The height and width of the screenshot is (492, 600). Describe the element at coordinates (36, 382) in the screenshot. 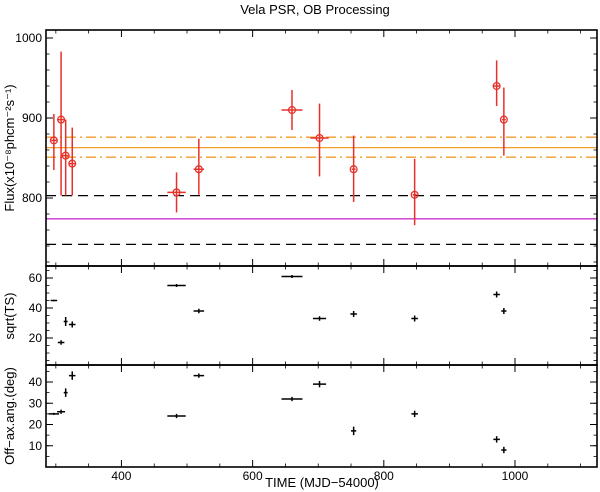

I see `off-axis-angle-y-tick-label: 40` at that location.